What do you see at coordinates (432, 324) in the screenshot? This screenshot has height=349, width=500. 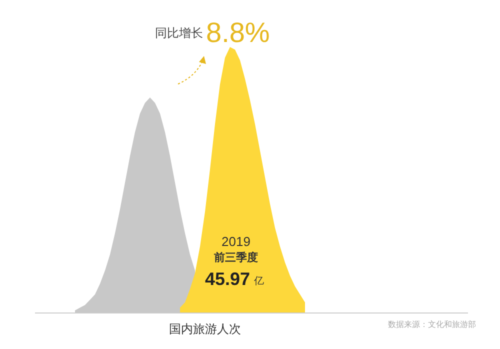 I see `source-note: 数据来源：文化和旅游部` at bounding box center [432, 324].